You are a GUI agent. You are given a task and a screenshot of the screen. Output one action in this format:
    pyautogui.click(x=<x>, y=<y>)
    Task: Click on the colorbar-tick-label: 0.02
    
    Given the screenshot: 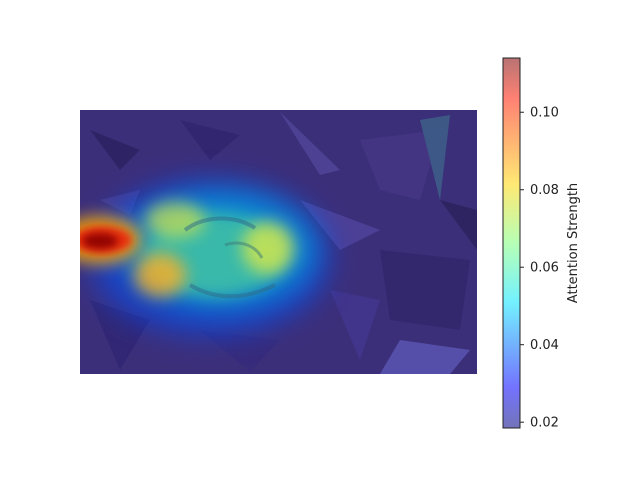 What is the action you would take?
    pyautogui.click(x=544, y=423)
    